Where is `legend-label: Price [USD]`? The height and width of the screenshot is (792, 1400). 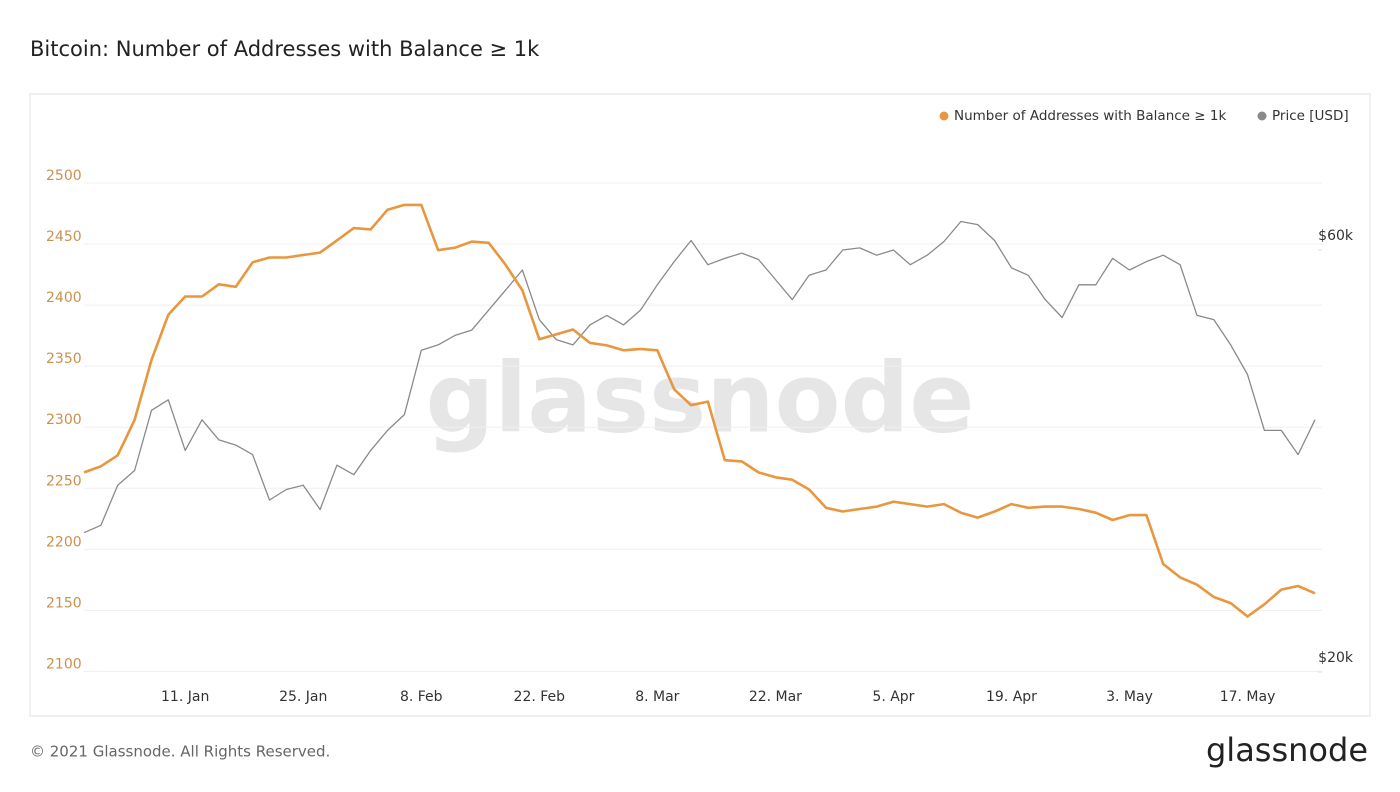
legend-label: Price [USD] is located at coordinates (1310, 116).